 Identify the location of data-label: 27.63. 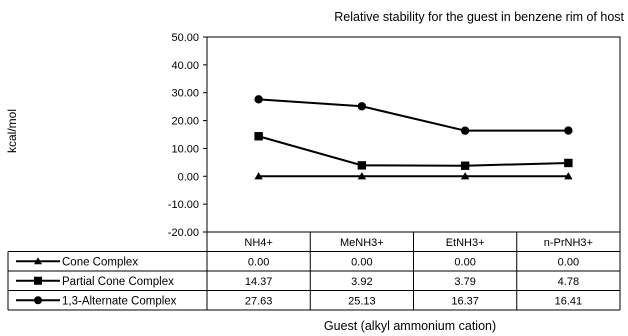
(259, 301).